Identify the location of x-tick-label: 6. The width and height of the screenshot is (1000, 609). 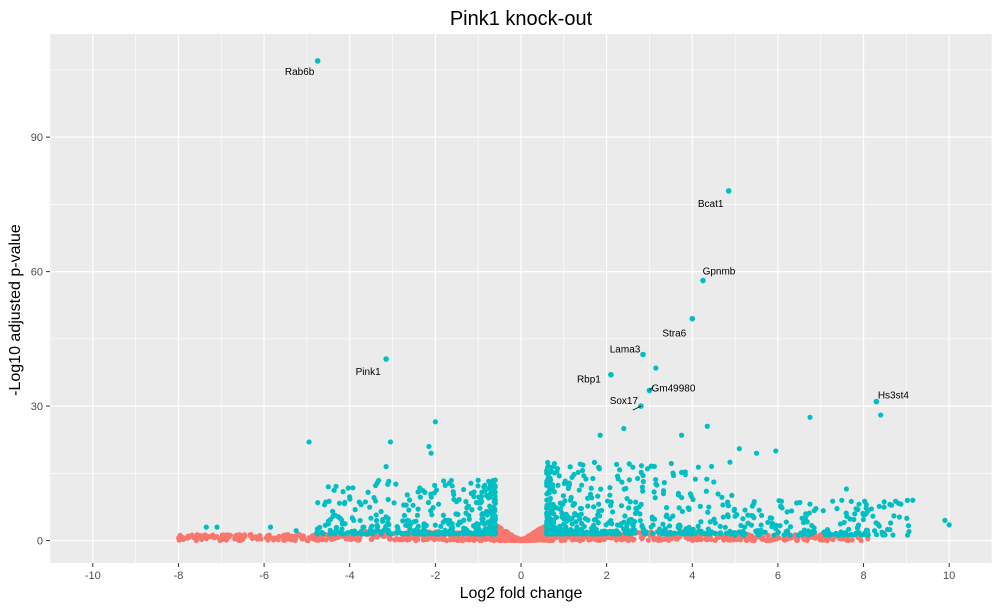
(778, 576).